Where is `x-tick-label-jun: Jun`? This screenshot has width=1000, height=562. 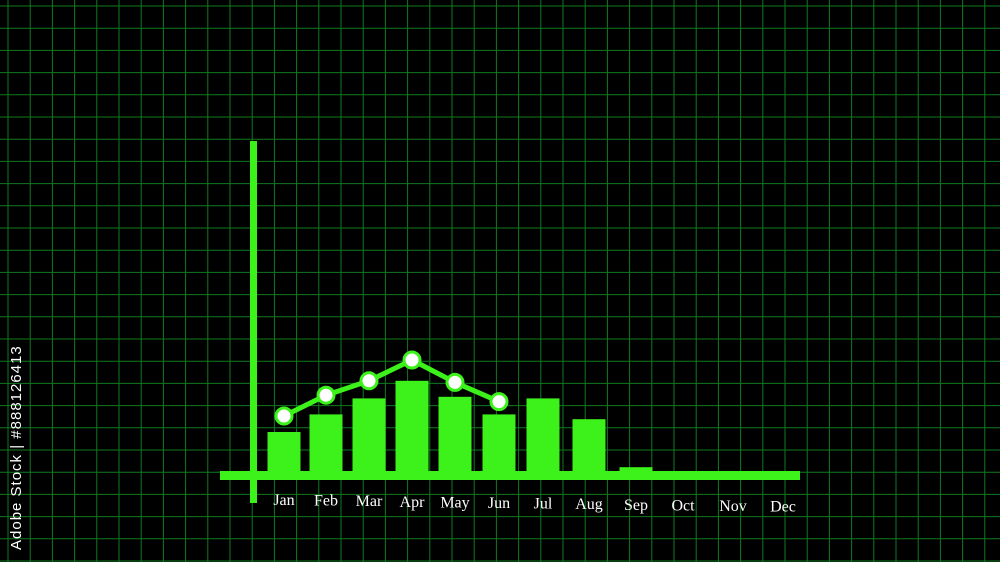
x-tick-label-jun: Jun is located at coordinates (499, 503).